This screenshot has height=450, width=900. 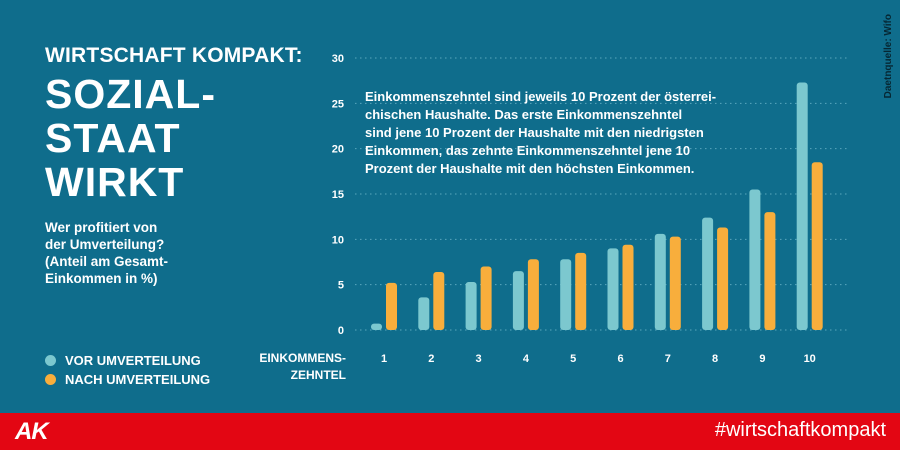 I want to click on x-tick-label: 8, so click(x=715, y=359).